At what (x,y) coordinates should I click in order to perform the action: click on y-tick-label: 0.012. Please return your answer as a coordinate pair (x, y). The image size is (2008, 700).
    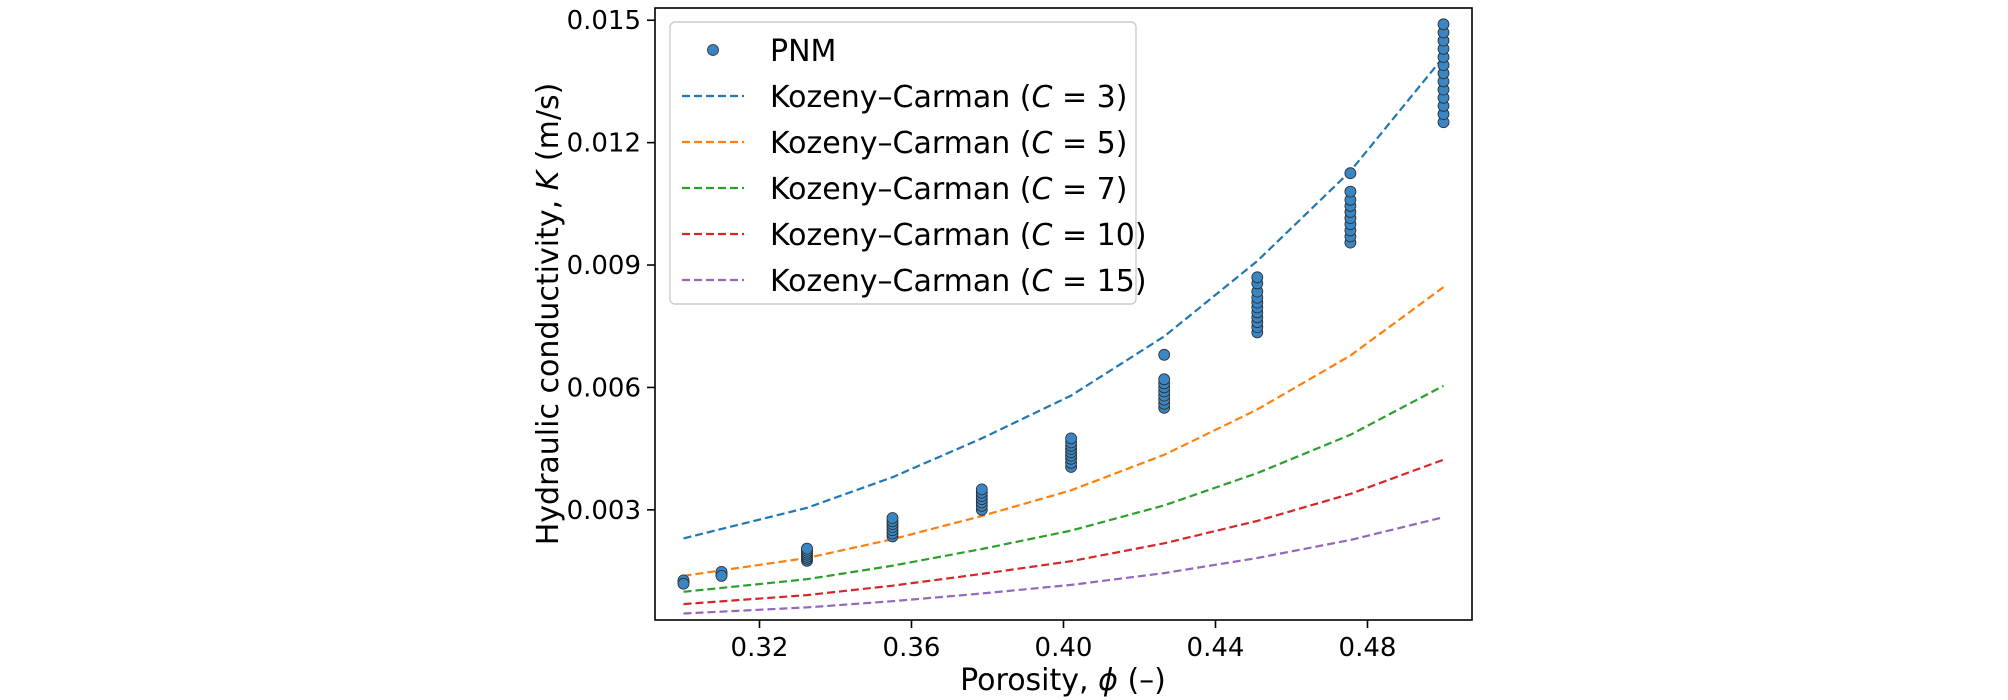
    Looking at the image, I should click on (604, 144).